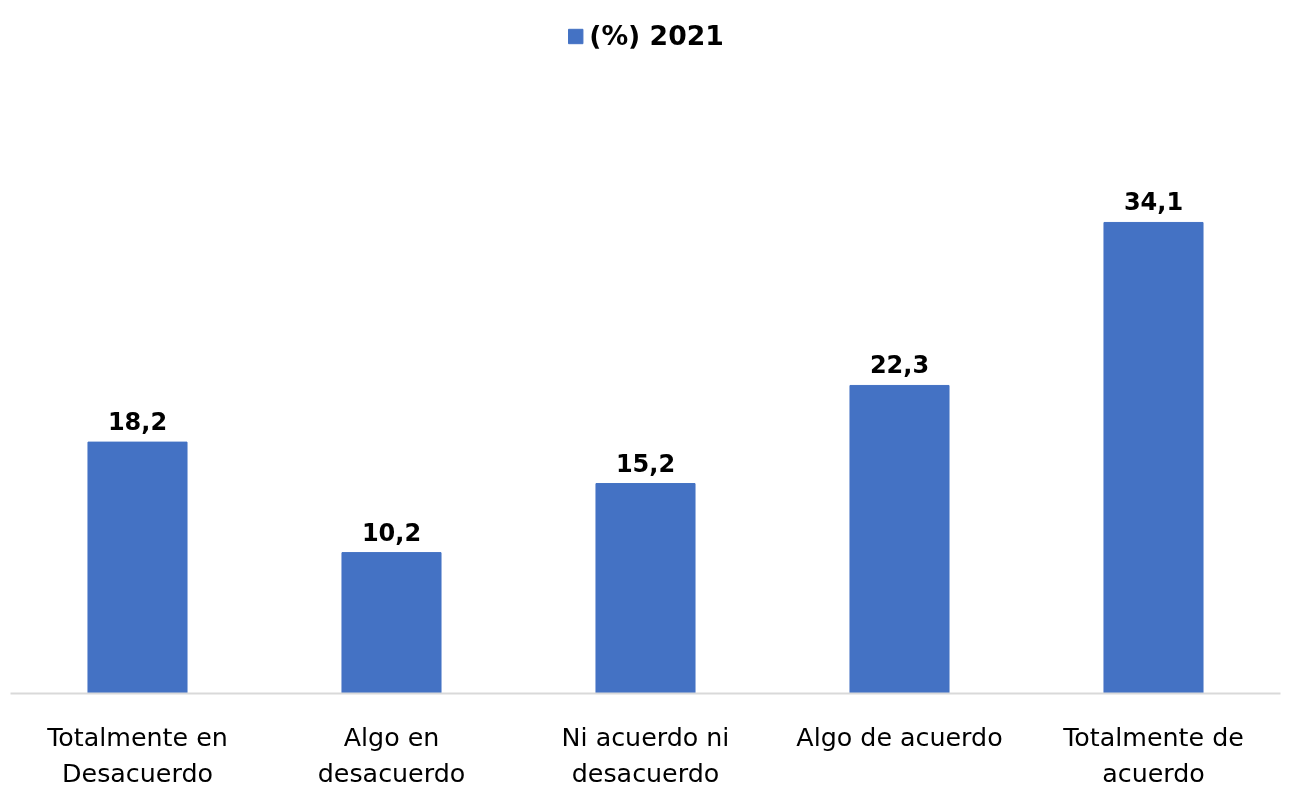 The width and height of the screenshot is (1303, 799). What do you see at coordinates (645, 463) in the screenshot?
I see `data-label: 15,2` at bounding box center [645, 463].